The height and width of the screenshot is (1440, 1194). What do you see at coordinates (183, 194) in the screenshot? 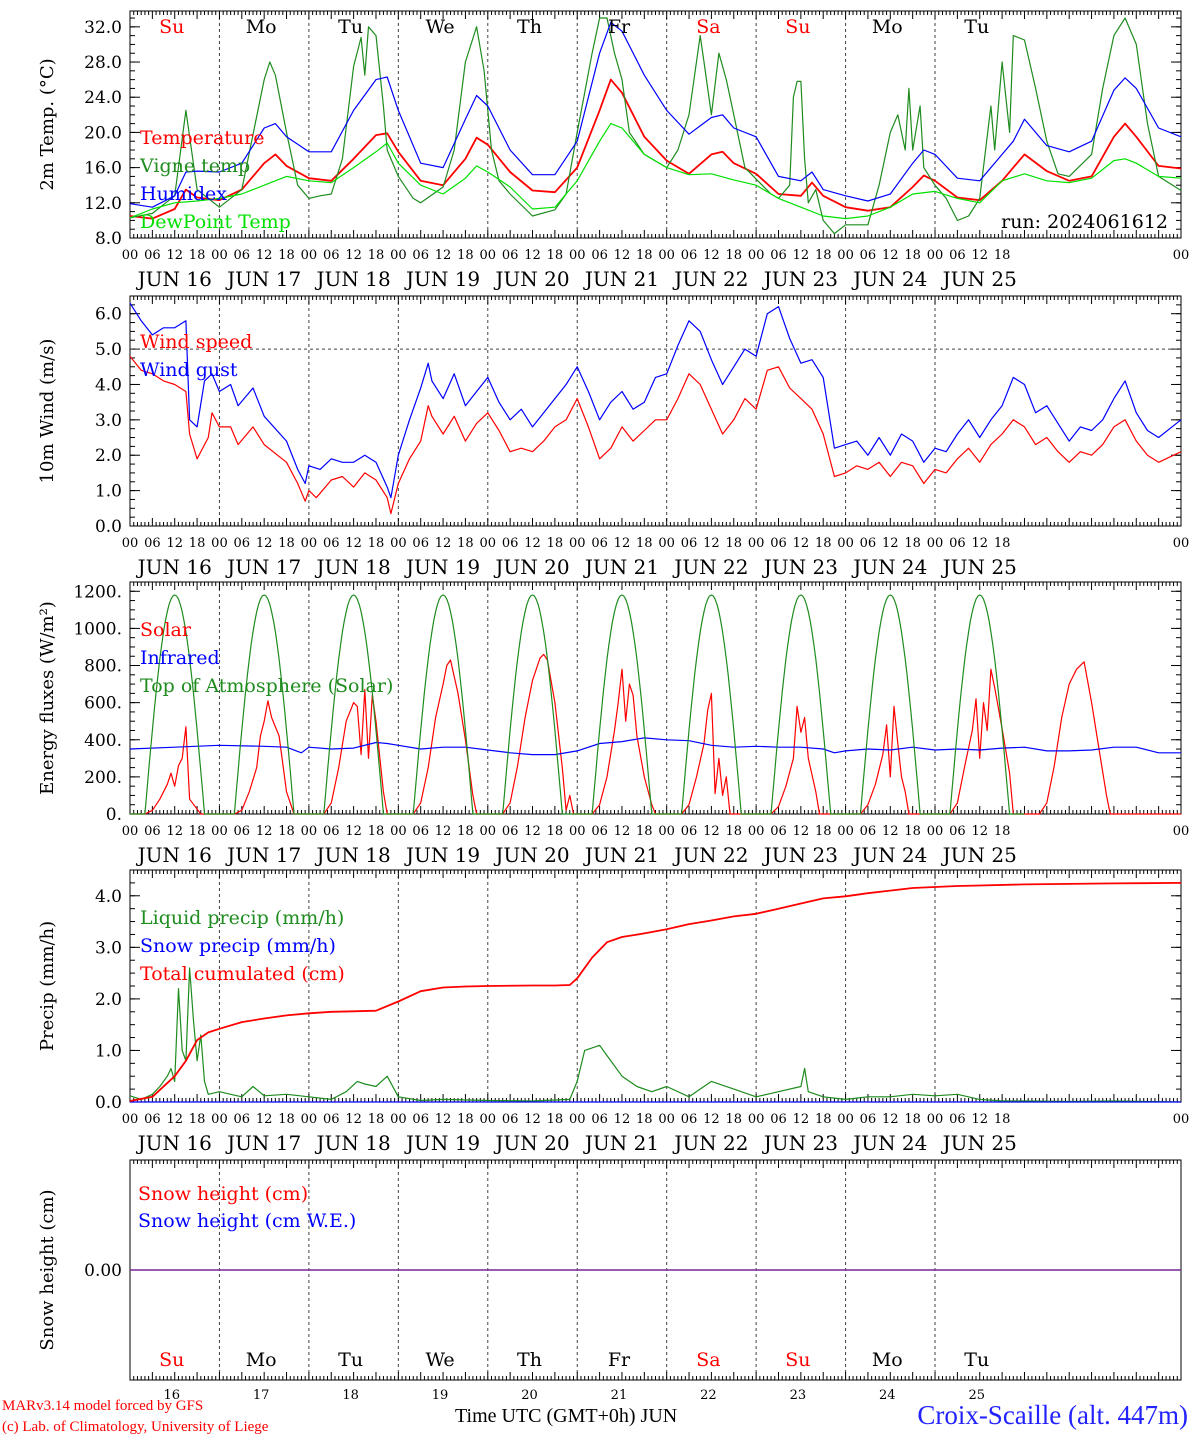
I see `legend-entry: Humidex` at bounding box center [183, 194].